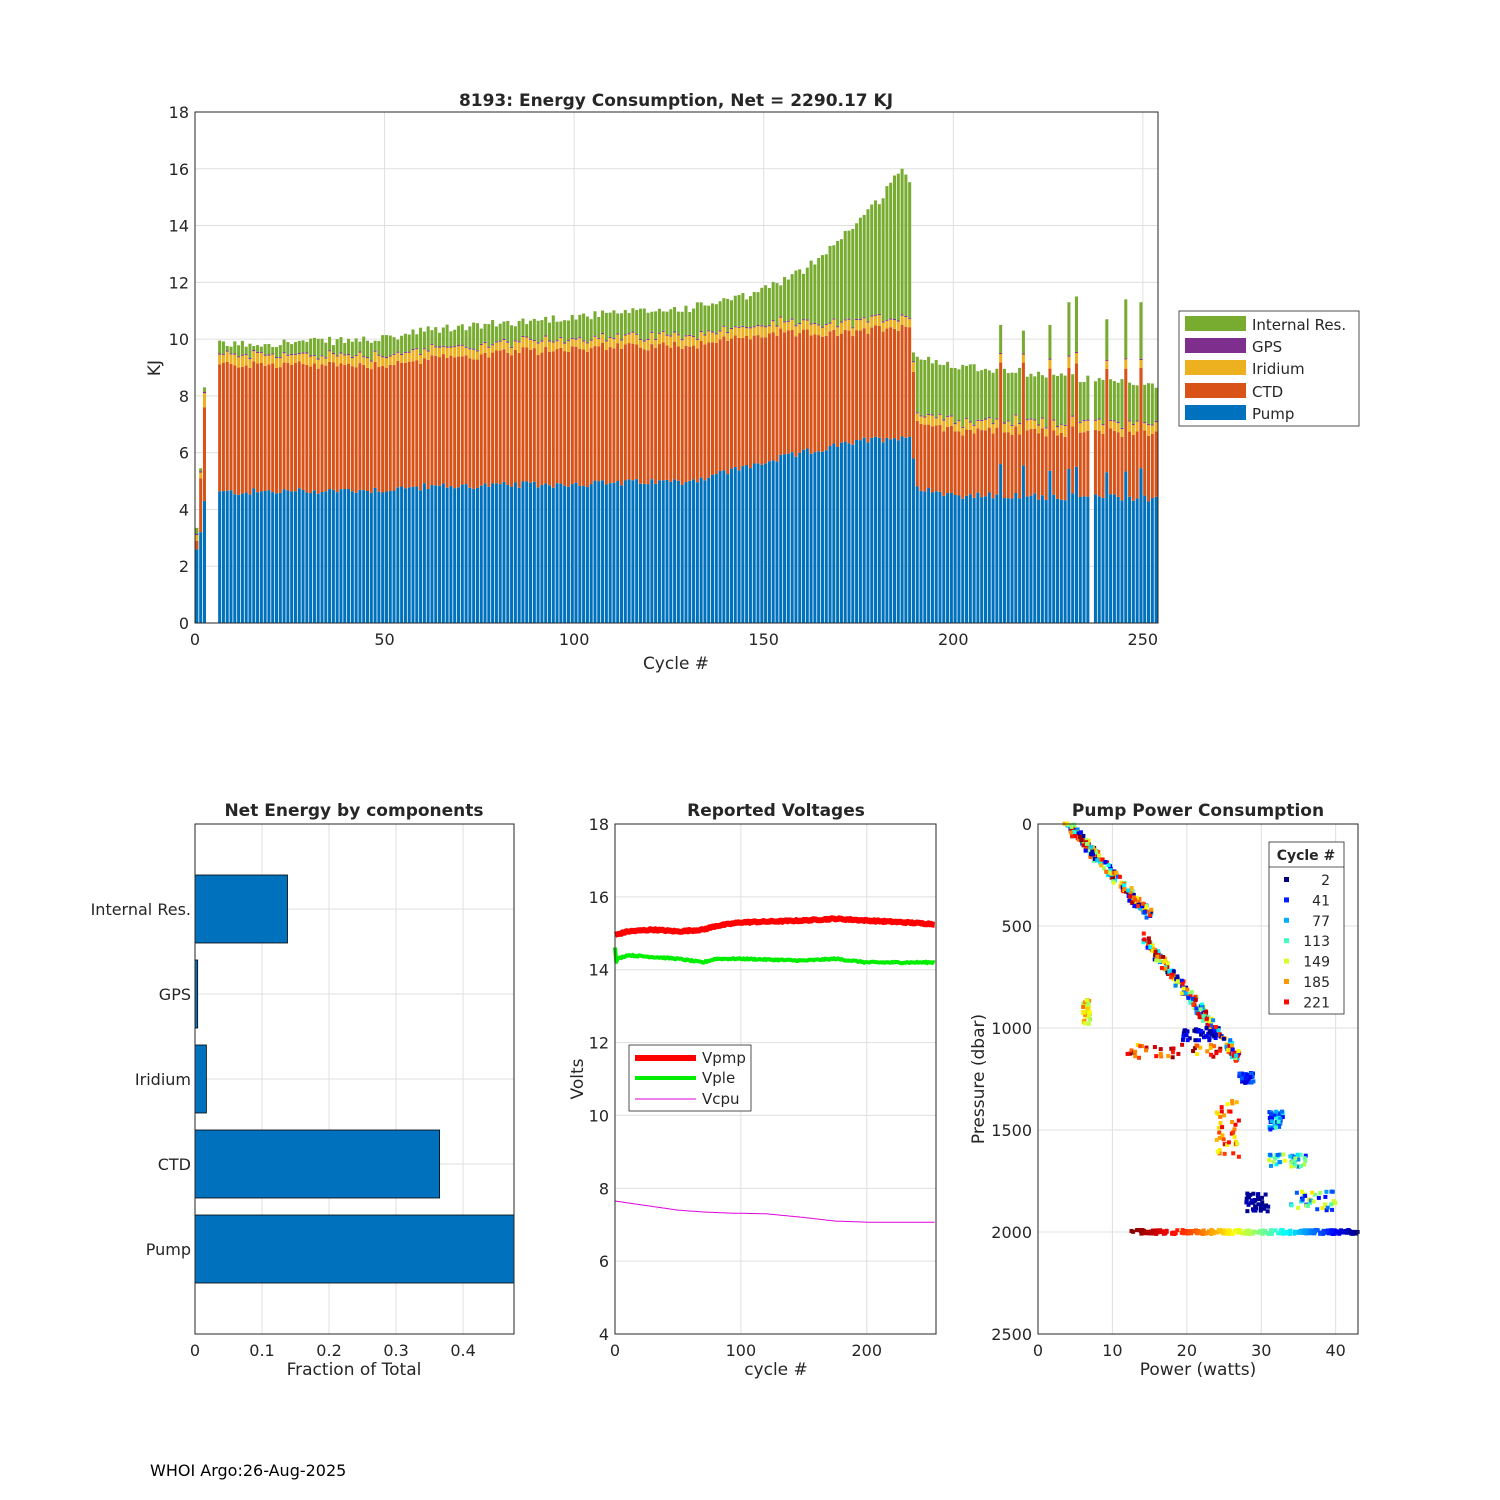 The image size is (1500, 1500). What do you see at coordinates (604, 1334) in the screenshot?
I see `voltages-ytick-label: 4` at bounding box center [604, 1334].